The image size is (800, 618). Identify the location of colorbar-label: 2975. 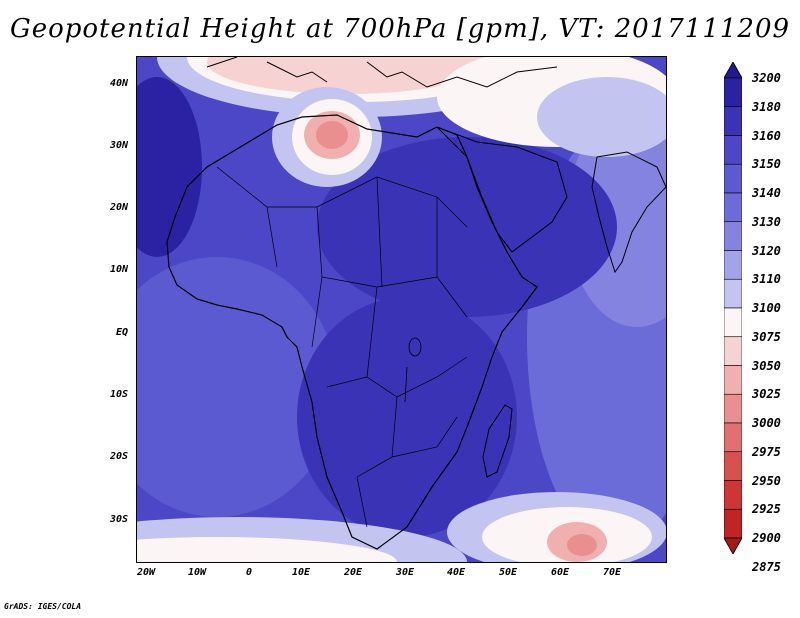
(766, 451).